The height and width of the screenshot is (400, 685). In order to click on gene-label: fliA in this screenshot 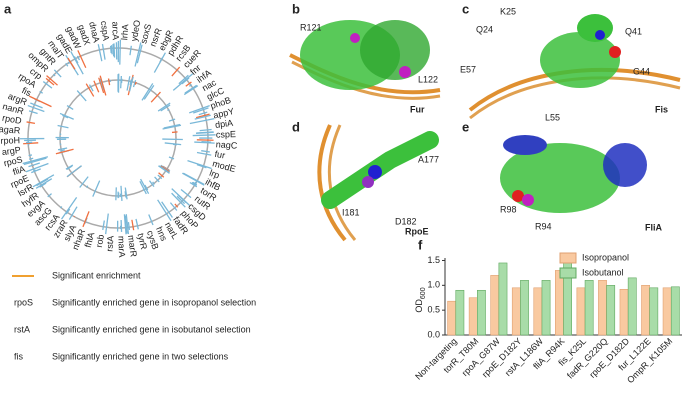, I will do `click(18, 170)`.